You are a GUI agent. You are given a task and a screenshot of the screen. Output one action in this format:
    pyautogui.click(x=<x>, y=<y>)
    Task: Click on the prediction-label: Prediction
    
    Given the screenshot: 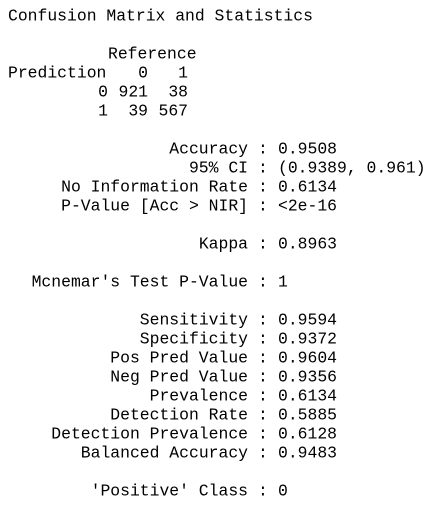 What is the action you would take?
    pyautogui.click(x=57, y=72)
    